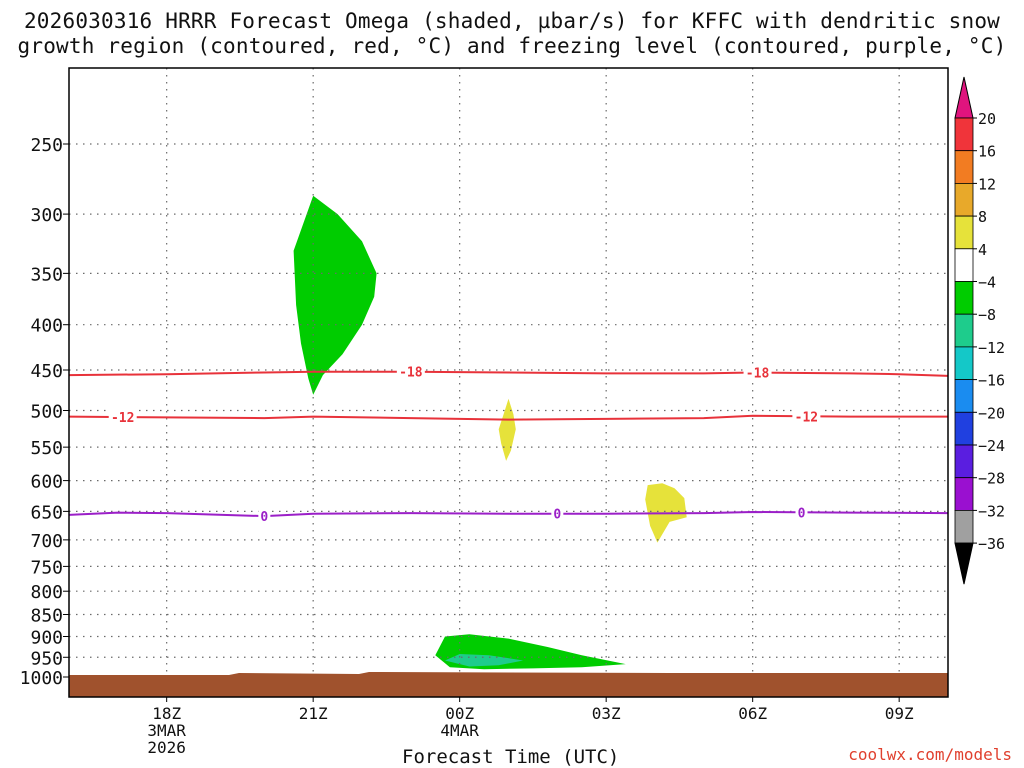 Image resolution: width=1024 pixels, height=768 pixels. I want to click on y-tick-label-1000: 1000, so click(41, 678).